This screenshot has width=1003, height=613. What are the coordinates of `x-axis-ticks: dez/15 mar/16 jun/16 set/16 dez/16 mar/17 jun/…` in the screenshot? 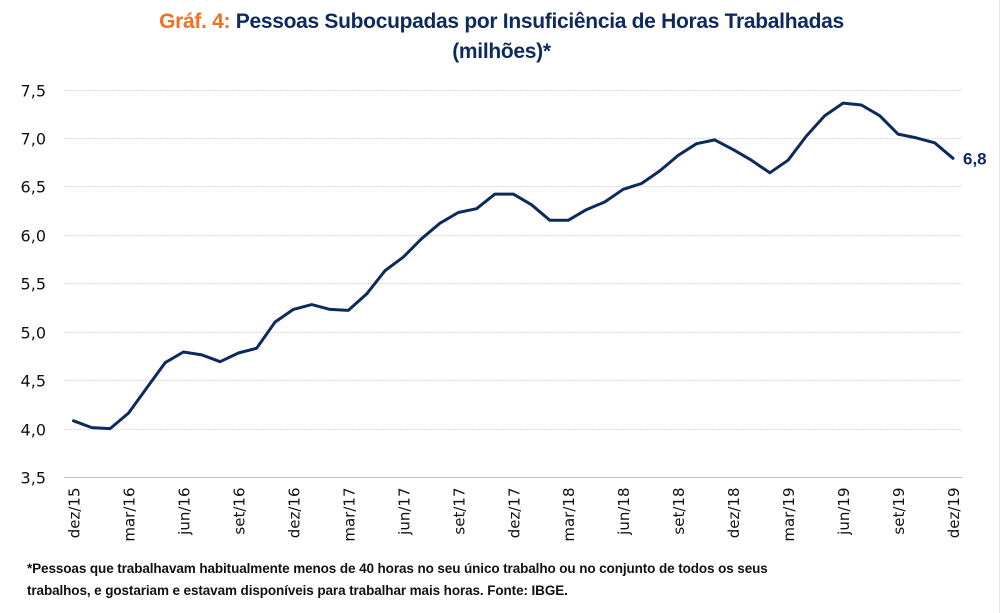 It's located at (515, 515).